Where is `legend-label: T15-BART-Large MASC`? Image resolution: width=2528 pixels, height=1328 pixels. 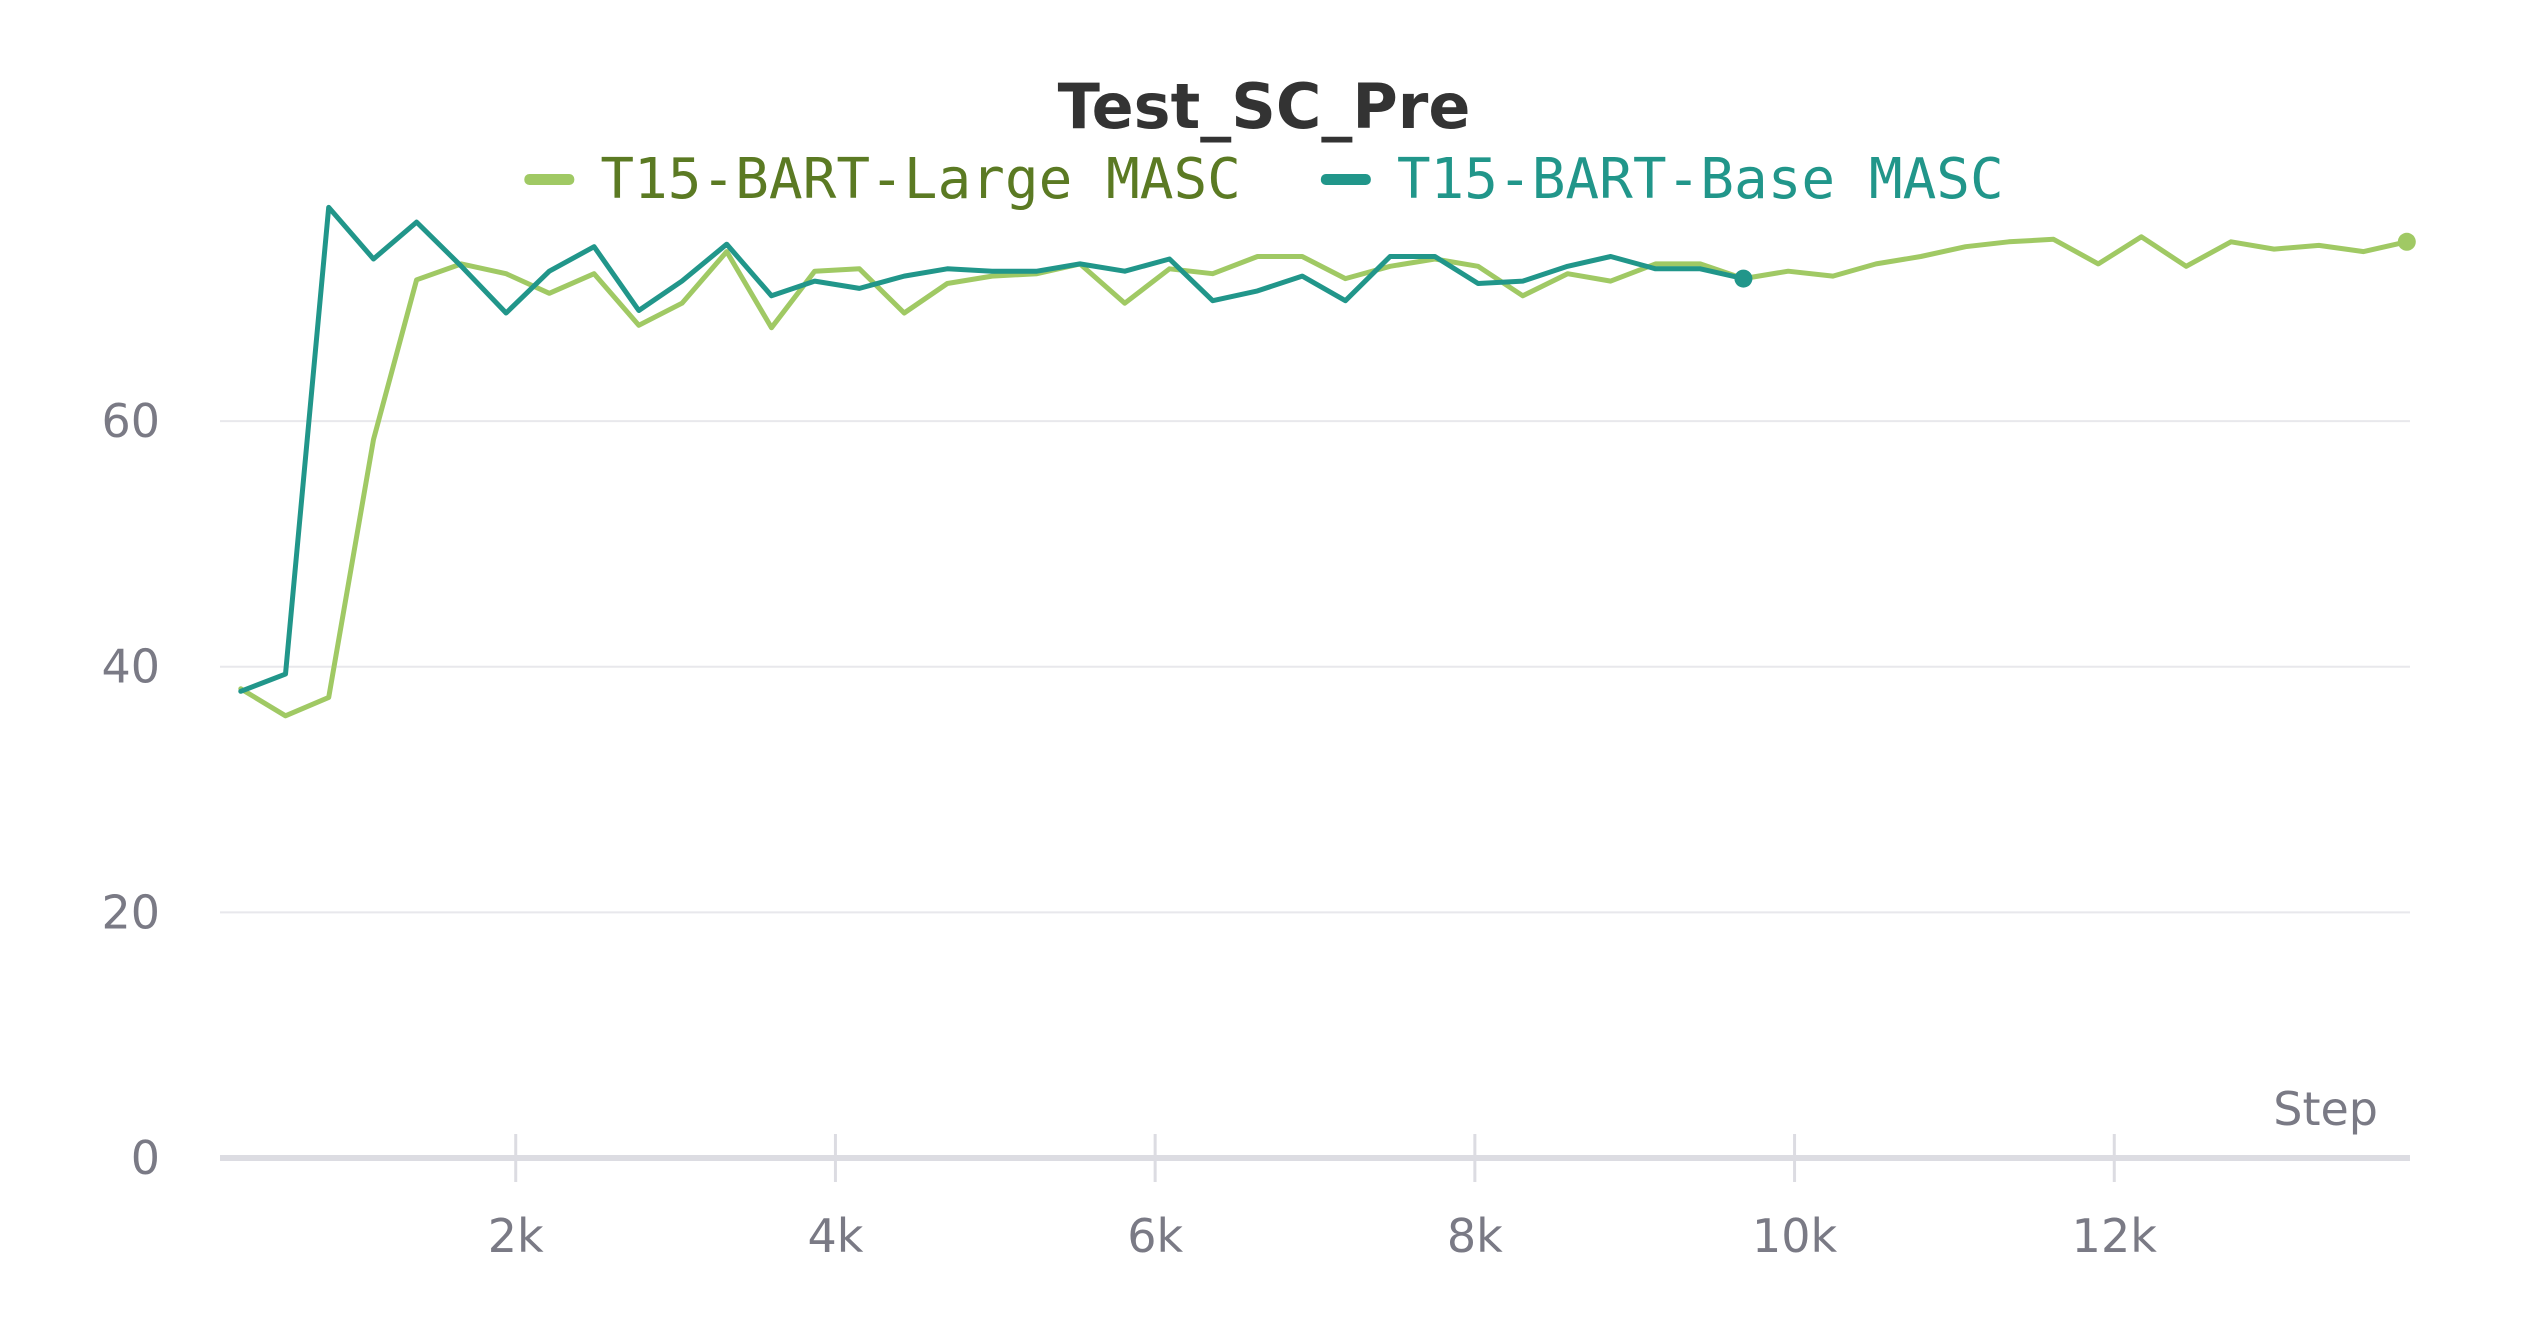
legend-label: T15-BART-Large MASC is located at coordinates (920, 179).